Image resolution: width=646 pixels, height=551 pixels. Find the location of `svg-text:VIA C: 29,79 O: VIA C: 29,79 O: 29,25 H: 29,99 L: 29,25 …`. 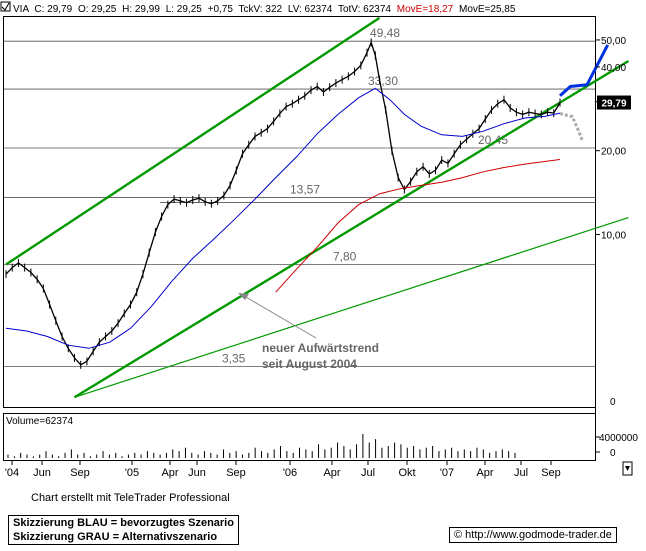

svg-text:VIA C: 29,79 O: VIA C: 29,79 O: 29,25 H: 29,99 L: 29,25 … is located at coordinates (264, 9).